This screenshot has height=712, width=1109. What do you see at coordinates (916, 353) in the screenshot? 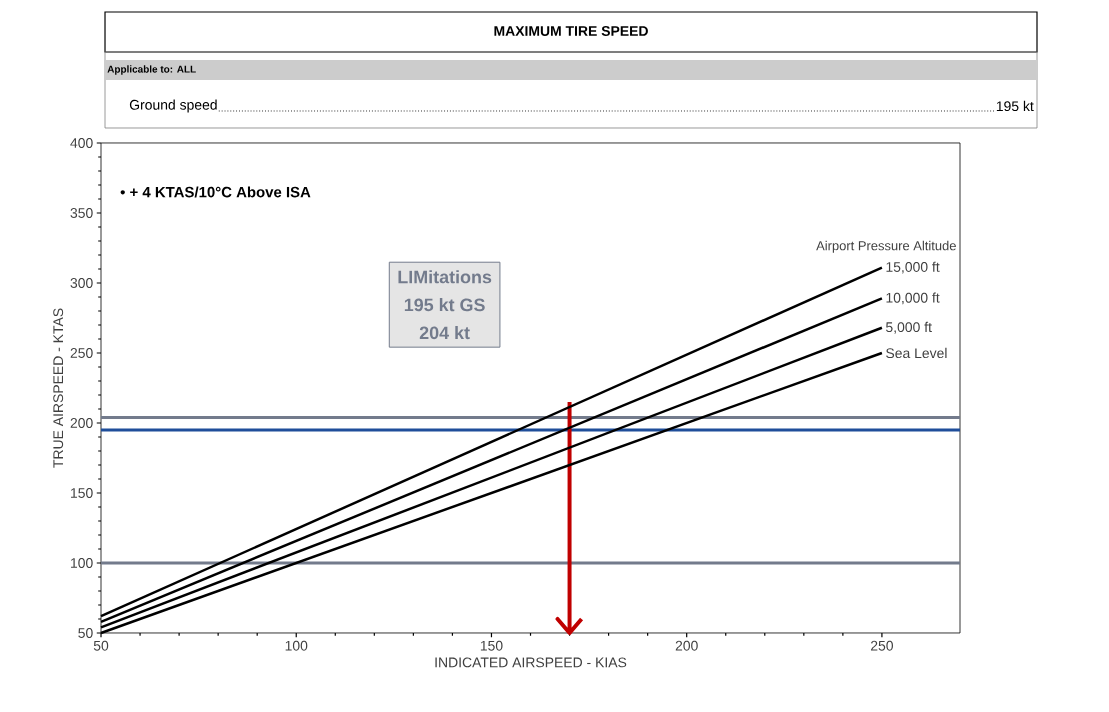
I see `series-label: Sea Level` at bounding box center [916, 353].